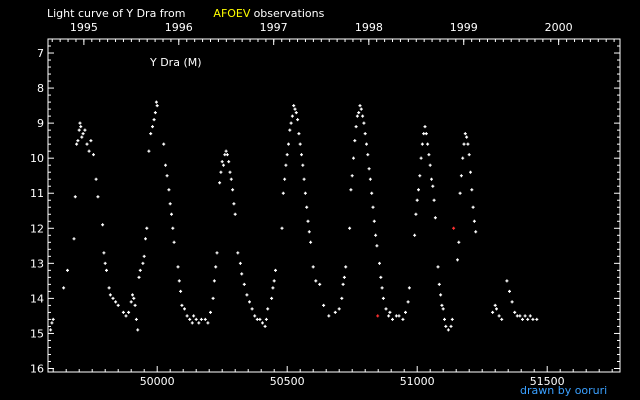 Image resolution: width=640 pixels, height=400 pixels. Describe the element at coordinates (231, 13) in the screenshot. I see `chart-header-source: AFOEV` at that location.